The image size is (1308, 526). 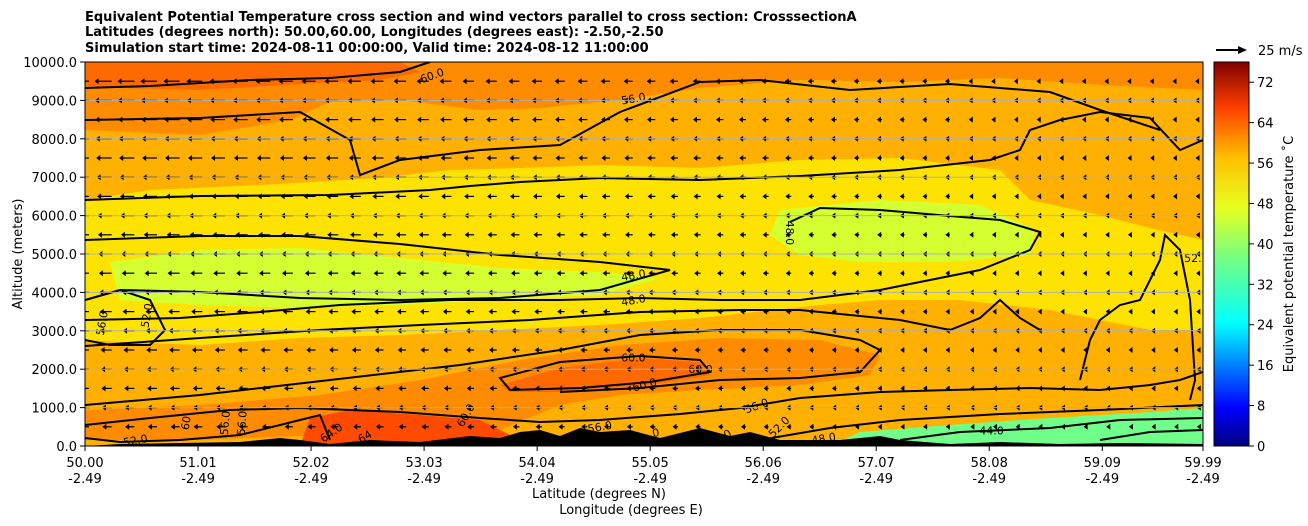 What do you see at coordinates (483, 367) in the screenshot?
I see `contour-line-60-lower` at bounding box center [483, 367].